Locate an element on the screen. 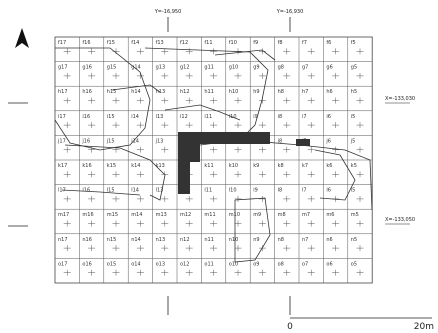 The height and width of the screenshot is (333, 438). grid-cell-label: k17 is located at coordinates (62, 166).